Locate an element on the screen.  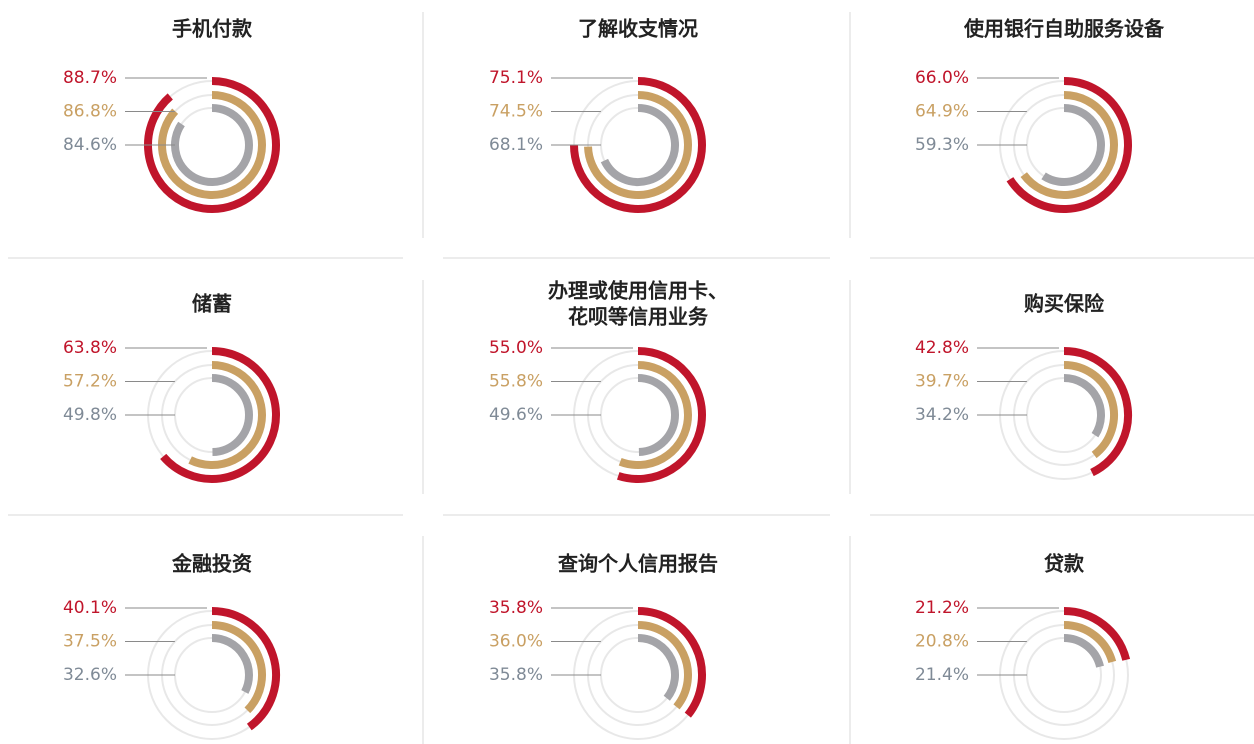
chart-title: 使用银行自助服务设备 is located at coordinates (1064, 29).